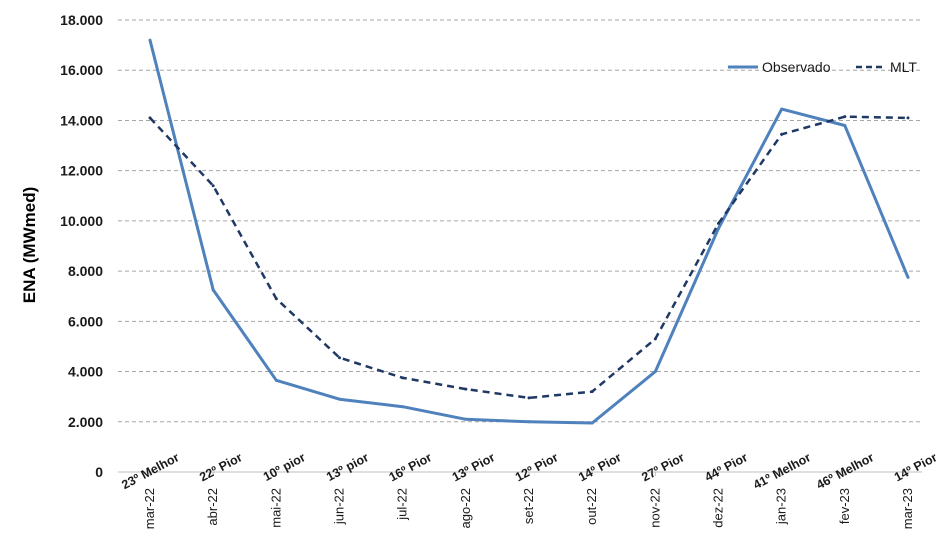 This screenshot has height=539, width=940. Describe the element at coordinates (718, 508) in the screenshot. I see `x-tick-label: dez-22` at that location.